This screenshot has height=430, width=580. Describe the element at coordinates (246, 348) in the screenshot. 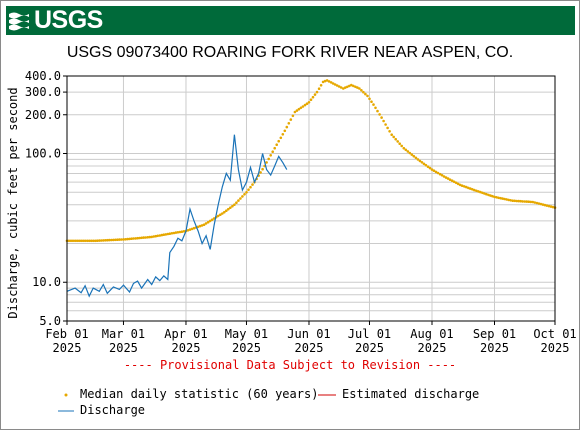

I see `x-tick-label-3-1: 2025` at that location.